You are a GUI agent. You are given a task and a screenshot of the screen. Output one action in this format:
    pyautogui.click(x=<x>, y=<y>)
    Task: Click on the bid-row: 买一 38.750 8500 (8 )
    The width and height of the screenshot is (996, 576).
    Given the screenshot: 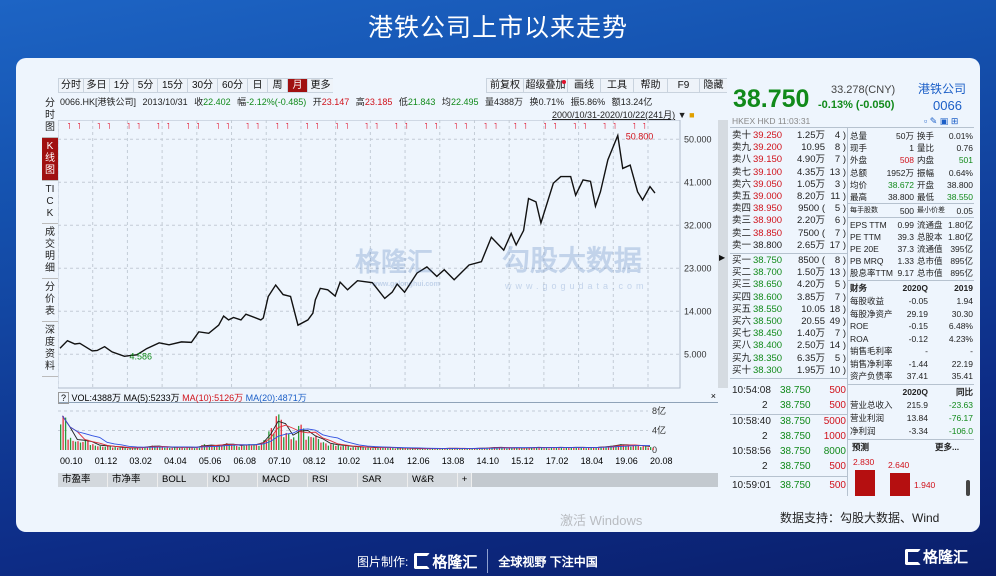 What is the action you would take?
    pyautogui.click(x=789, y=261)
    